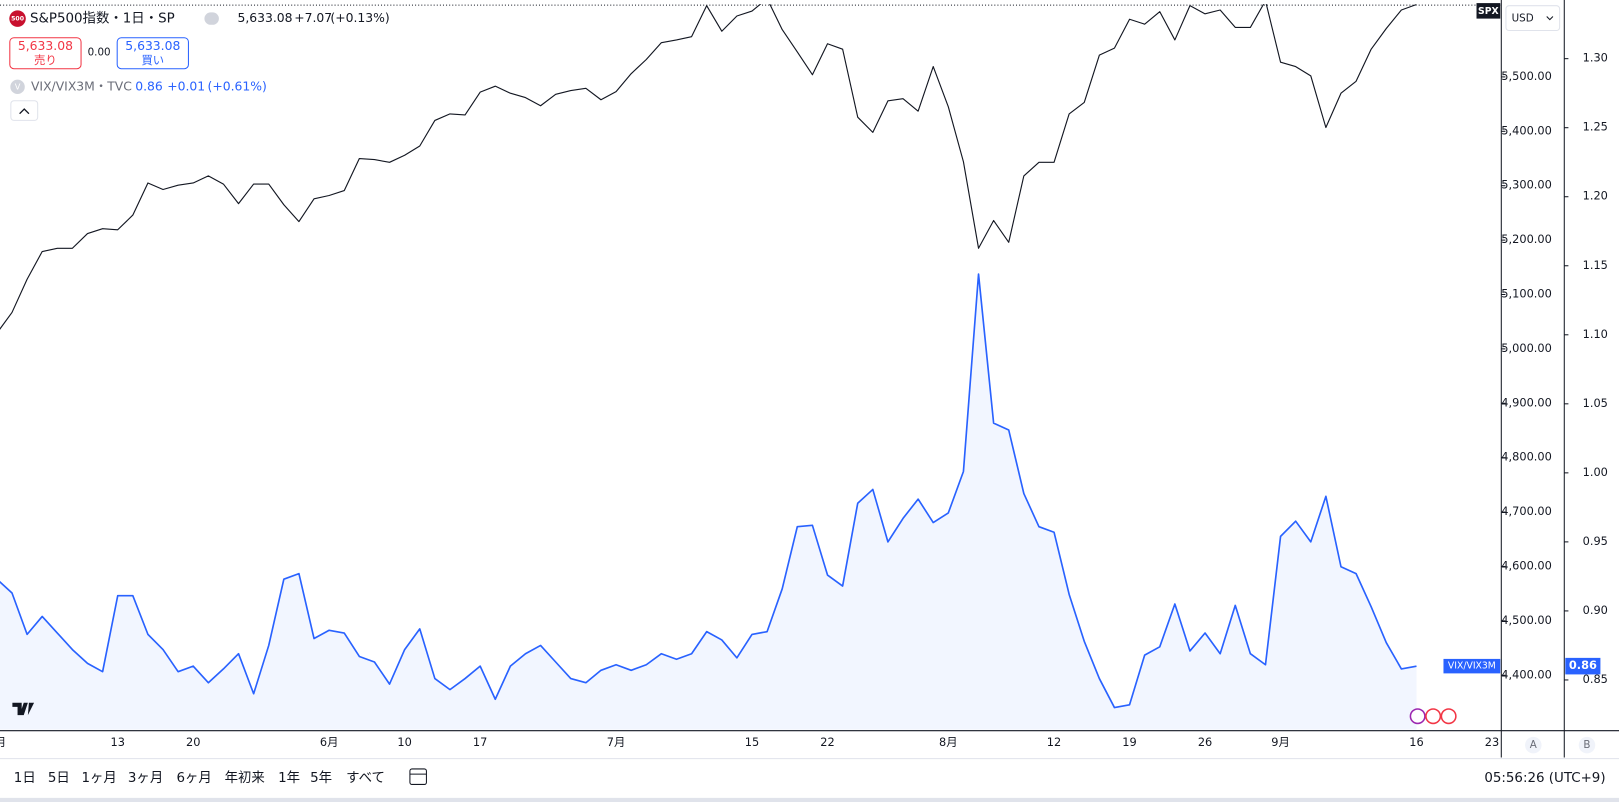 The width and height of the screenshot is (1619, 802). What do you see at coordinates (1526, 511) in the screenshot?
I see `y-tick-label: 4,700.00` at bounding box center [1526, 511].